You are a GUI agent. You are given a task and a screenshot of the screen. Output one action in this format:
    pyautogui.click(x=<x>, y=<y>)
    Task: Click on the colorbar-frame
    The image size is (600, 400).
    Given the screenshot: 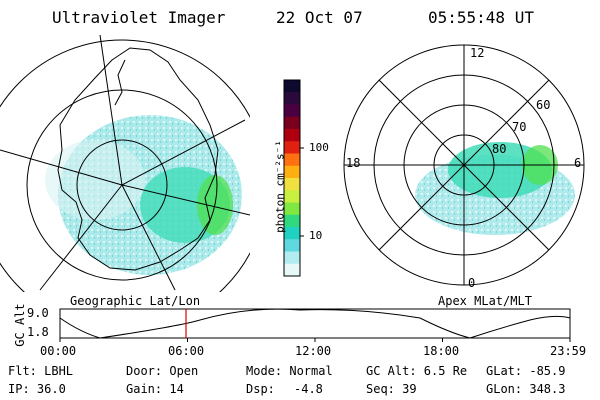 What is the action you would take?
    pyautogui.click(x=292, y=178)
    